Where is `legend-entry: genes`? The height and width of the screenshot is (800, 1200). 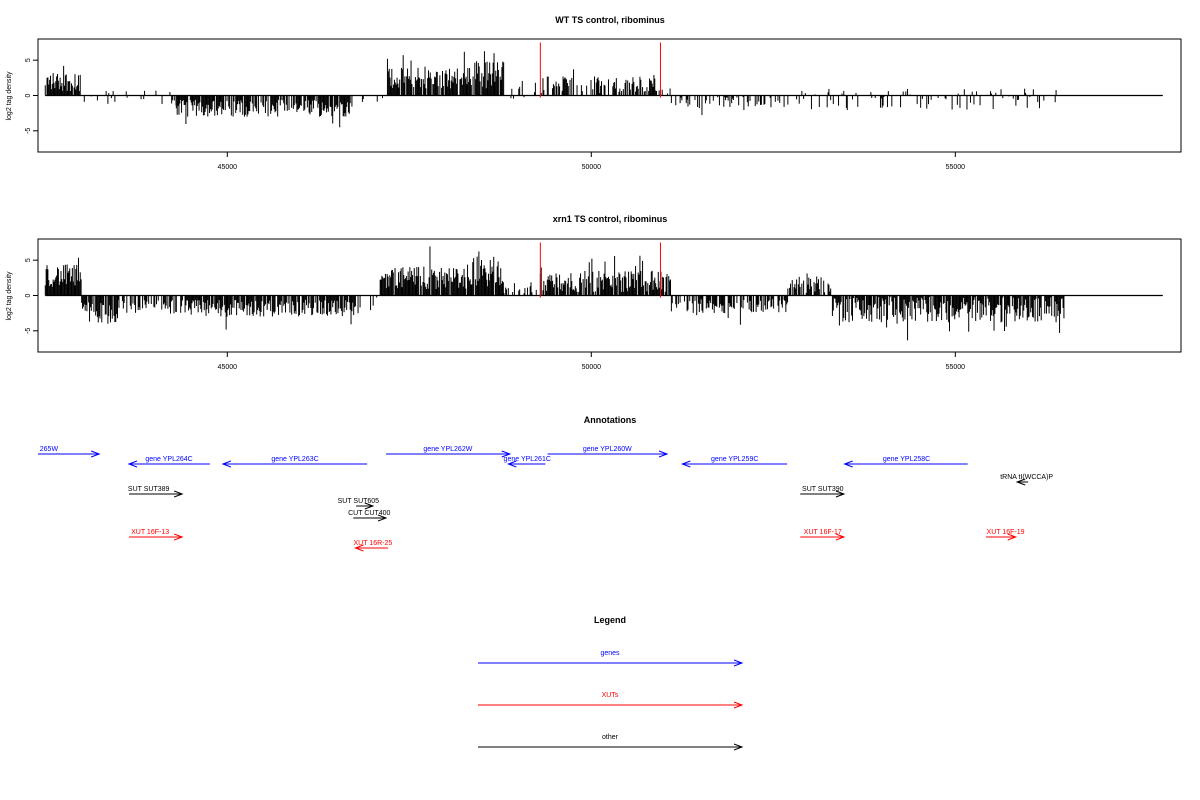
legend-entry: genes is located at coordinates (611, 658).